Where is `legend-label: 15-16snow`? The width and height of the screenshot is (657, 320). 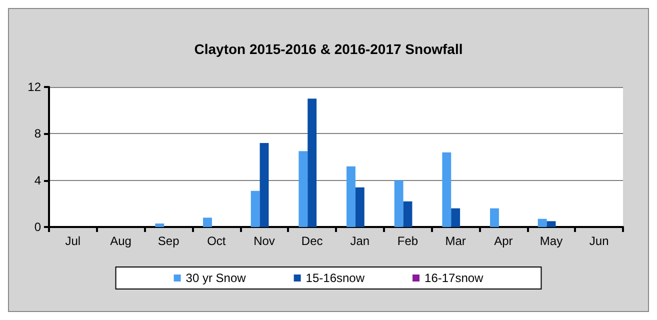 legend-label: 15-16snow is located at coordinates (335, 278).